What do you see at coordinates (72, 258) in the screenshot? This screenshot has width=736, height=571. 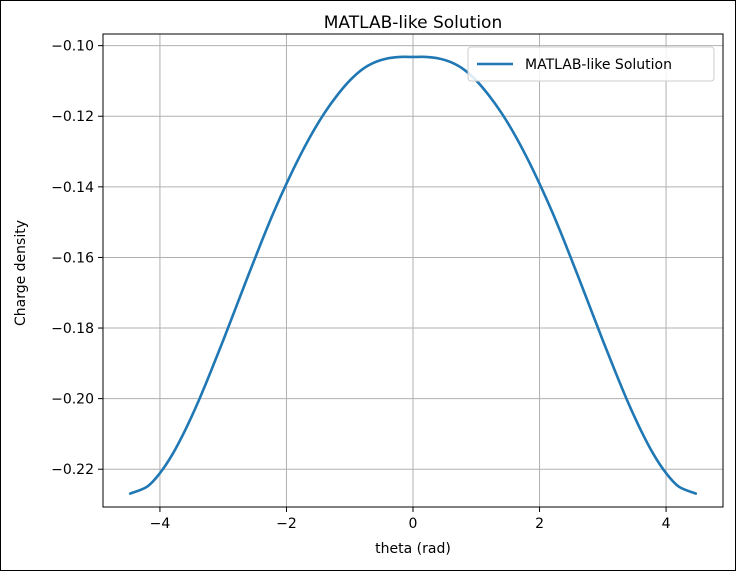 I see `y-tick-label: −0.16` at bounding box center [72, 258].